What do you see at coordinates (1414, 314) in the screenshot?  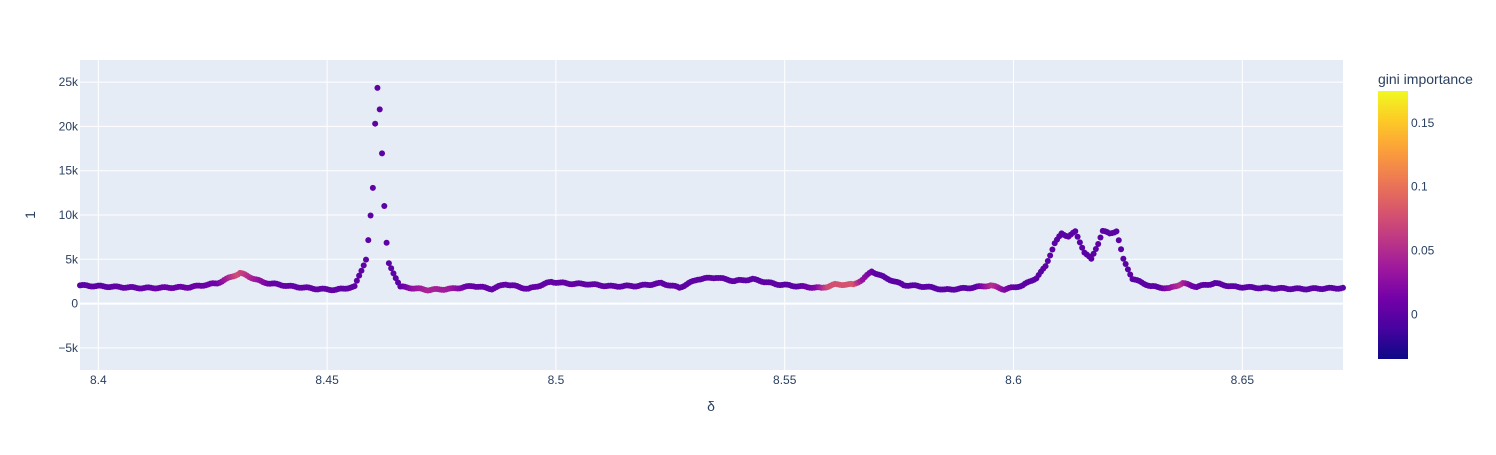 I see `colorbar-tick-label: 0` at bounding box center [1414, 314].